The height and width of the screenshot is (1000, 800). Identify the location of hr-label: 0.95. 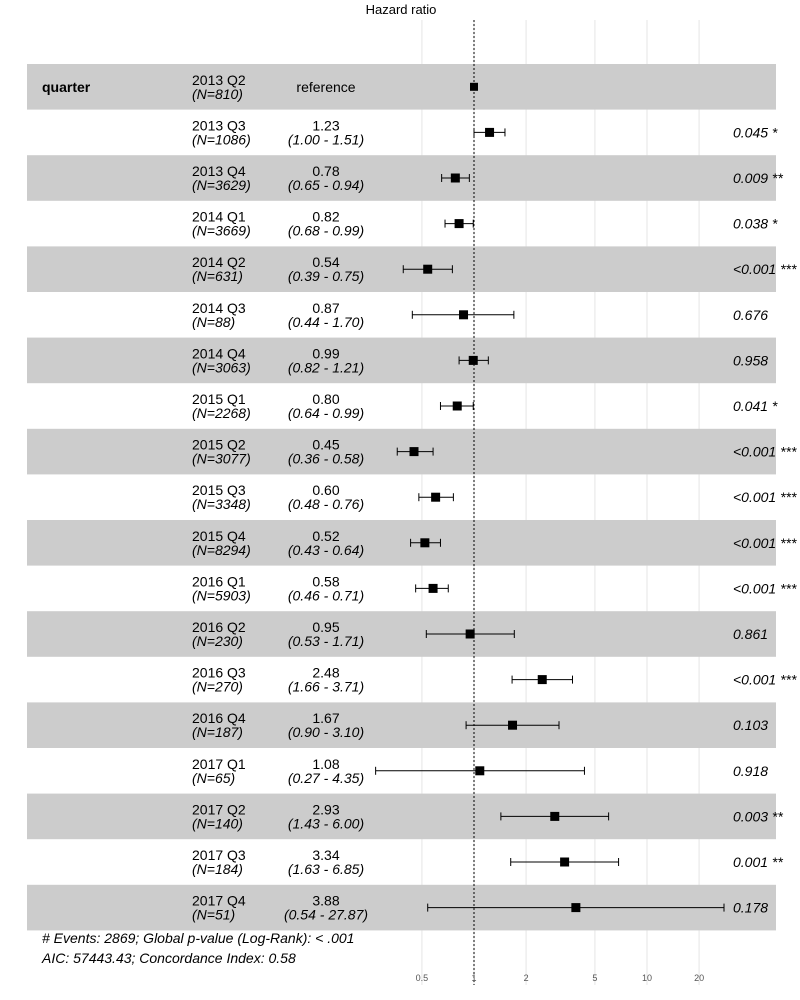
(325, 627).